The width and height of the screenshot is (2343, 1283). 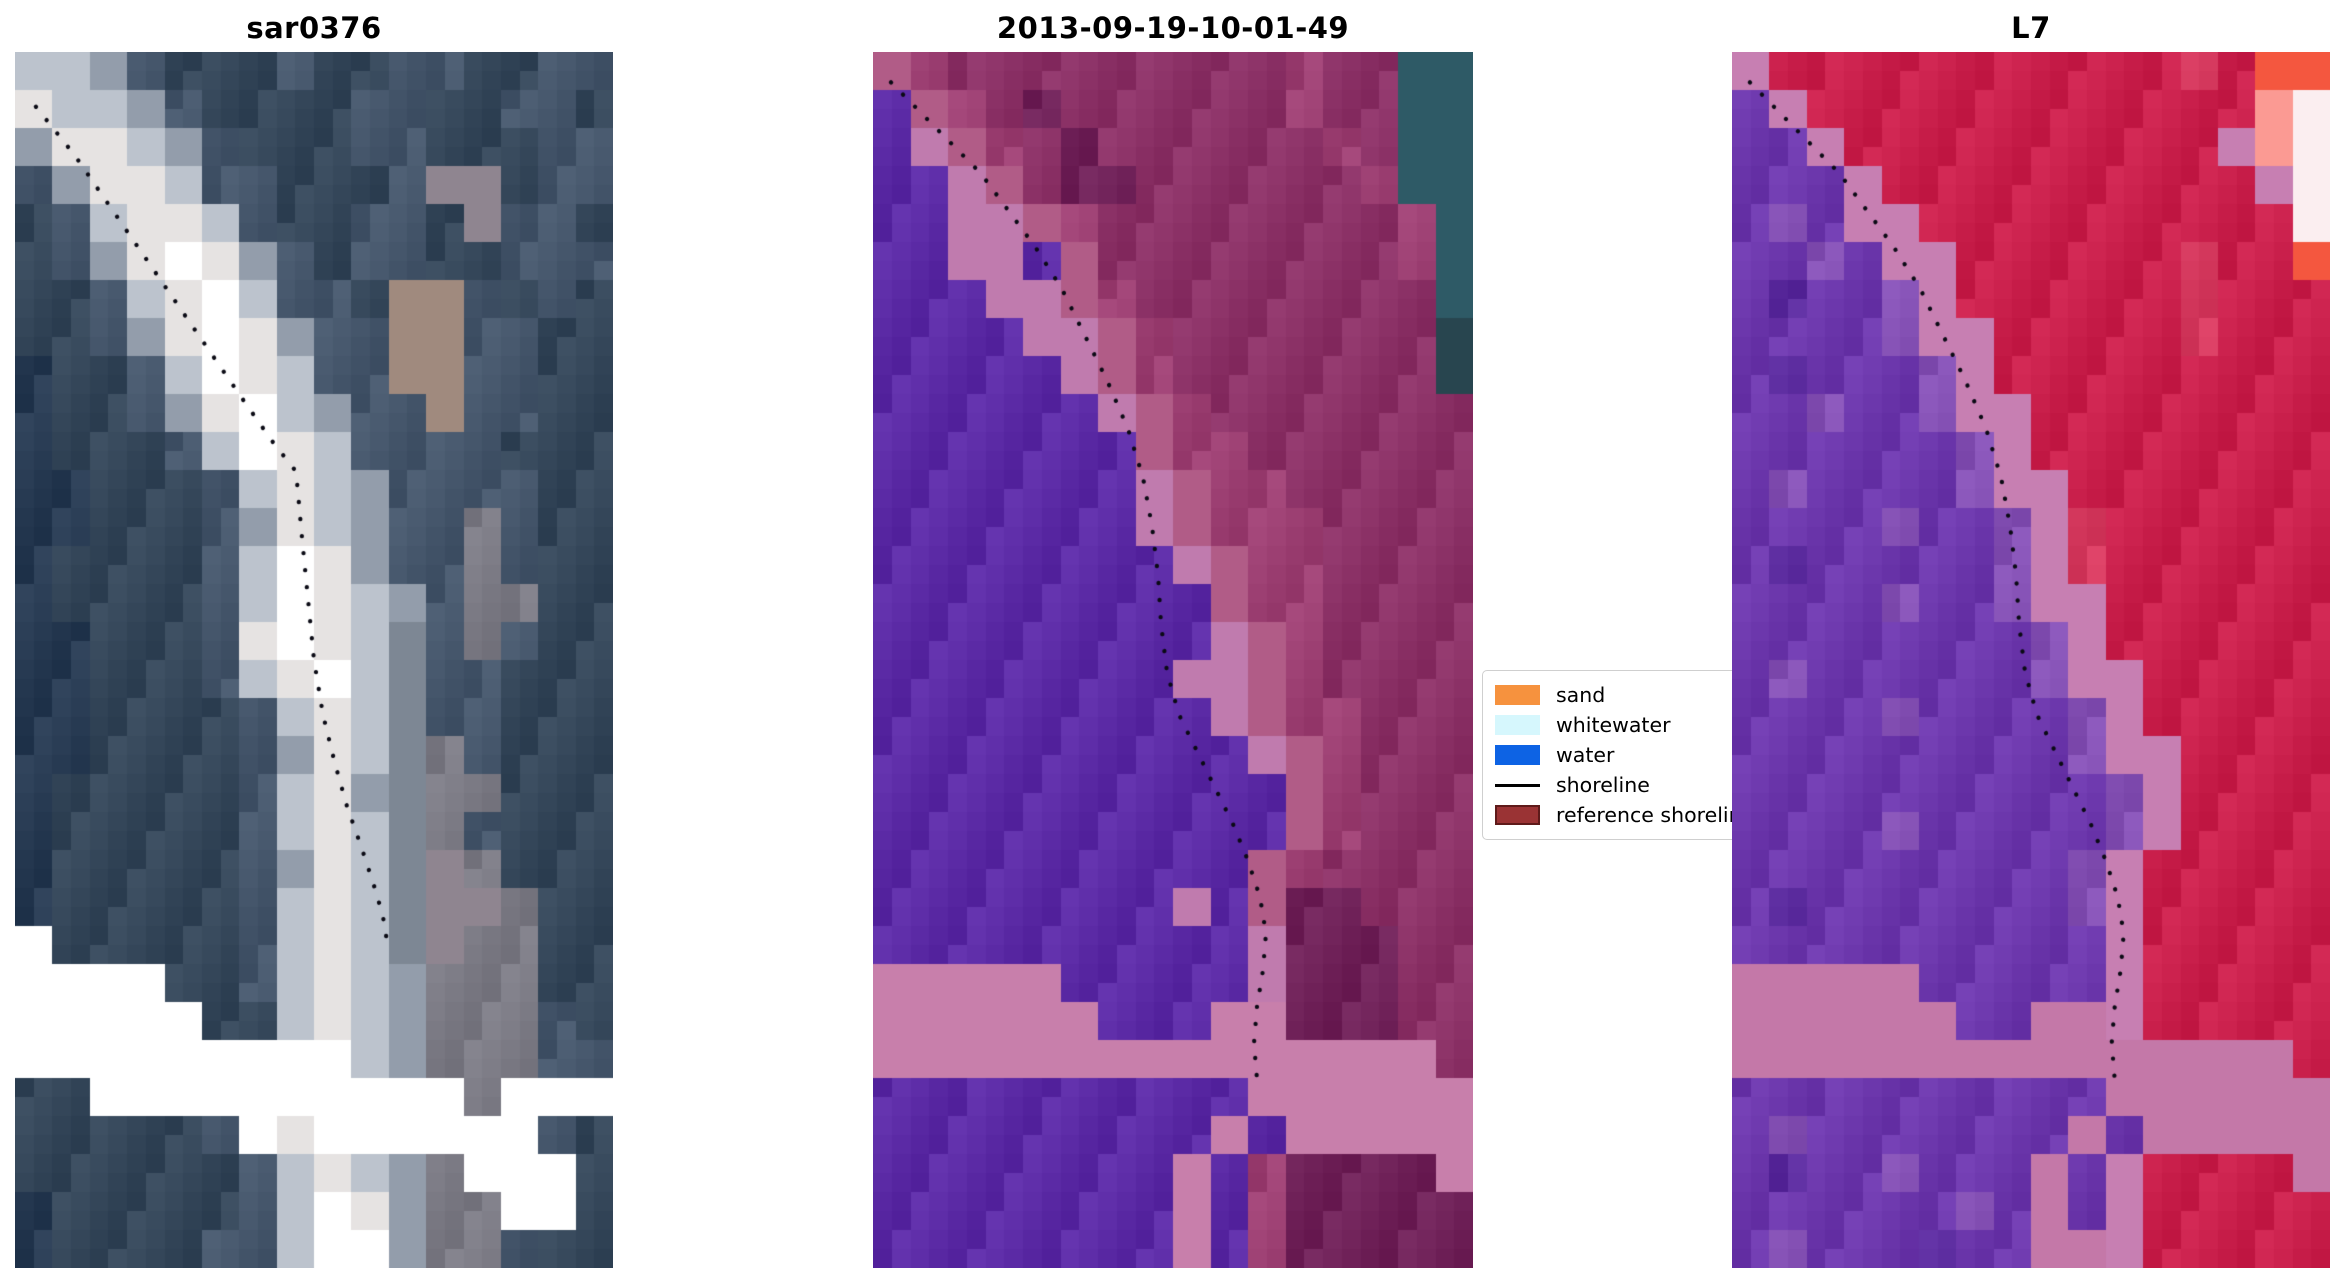 I want to click on legend-label: shoreline, so click(x=1603, y=784).